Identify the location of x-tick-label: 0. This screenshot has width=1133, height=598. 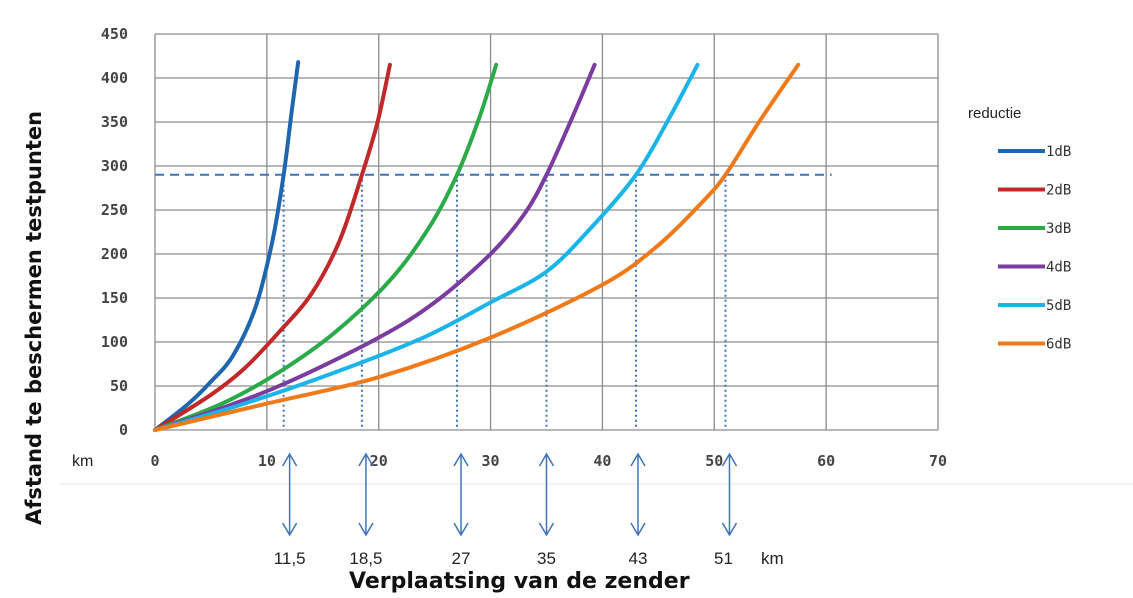
(154, 461).